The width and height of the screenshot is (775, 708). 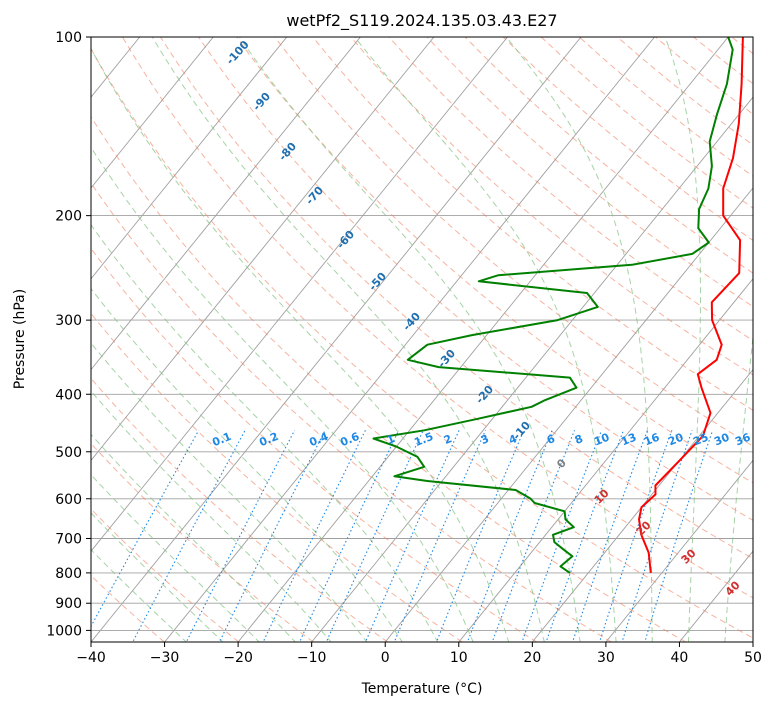 What do you see at coordinates (689, 556) in the screenshot?
I see `moist-adiabat-label: 30` at bounding box center [689, 556].